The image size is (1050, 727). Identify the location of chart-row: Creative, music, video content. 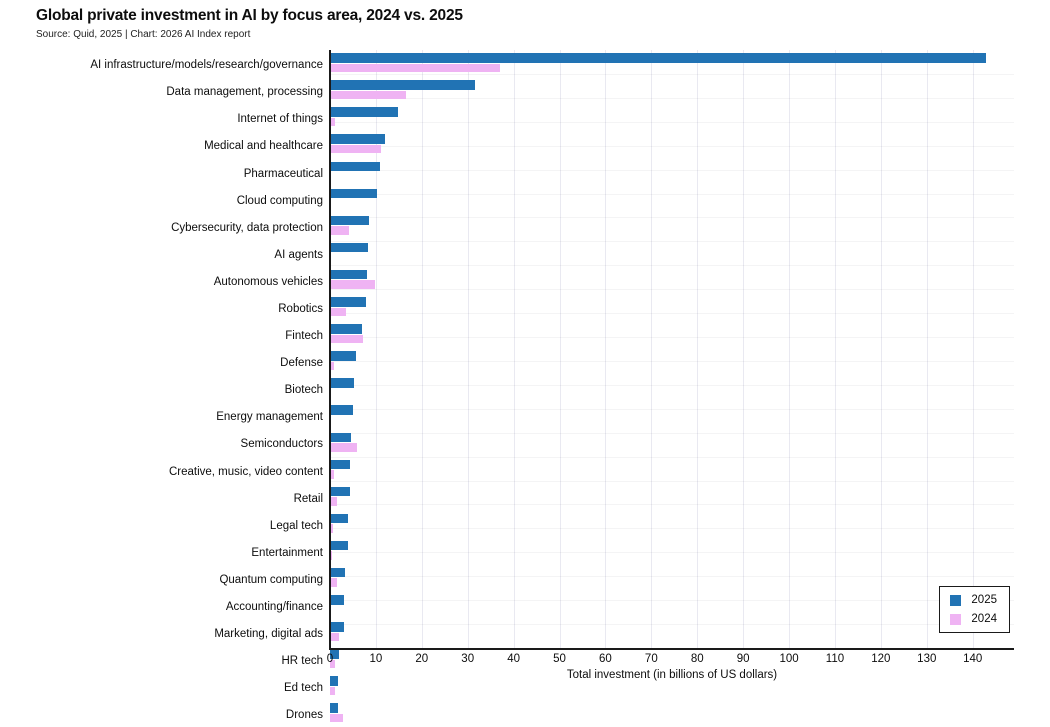
(591, 471).